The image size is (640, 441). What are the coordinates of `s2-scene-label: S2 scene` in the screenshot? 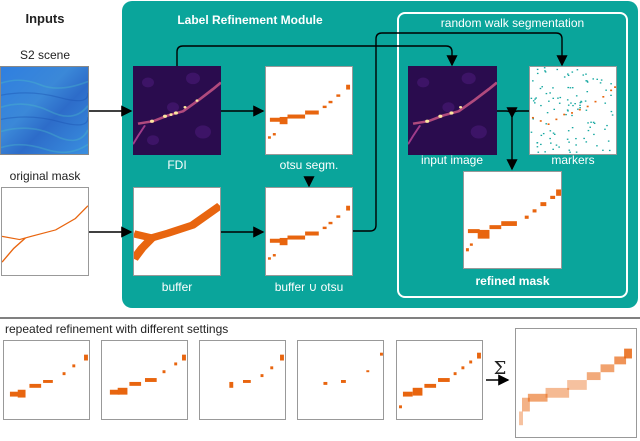 It's located at (45, 55).